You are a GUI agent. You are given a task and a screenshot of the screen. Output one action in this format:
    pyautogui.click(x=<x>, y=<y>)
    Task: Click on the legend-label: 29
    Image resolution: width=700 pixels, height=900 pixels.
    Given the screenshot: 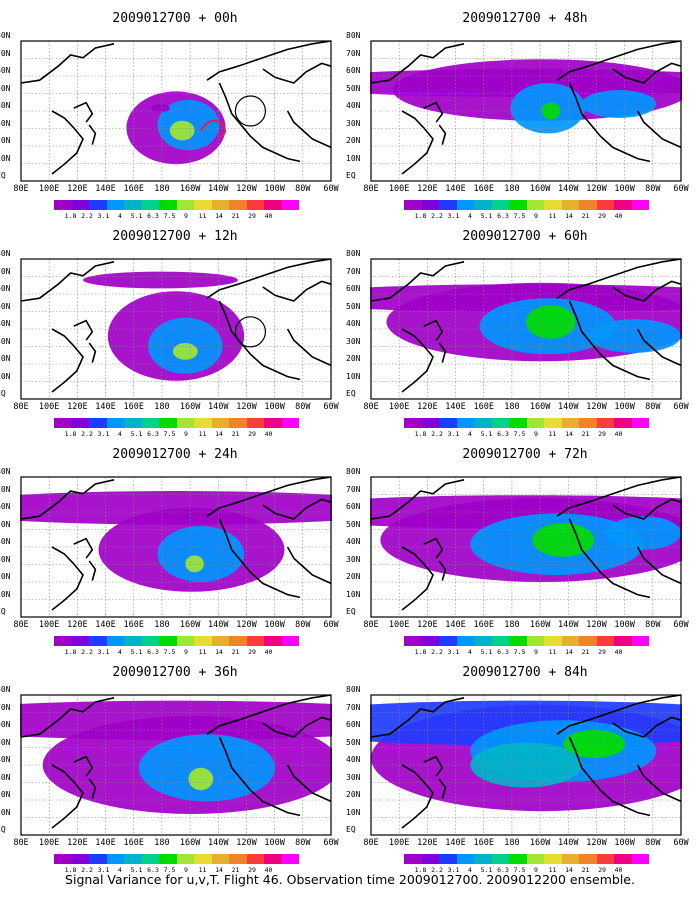 What is the action you would take?
    pyautogui.click(x=252, y=434)
    